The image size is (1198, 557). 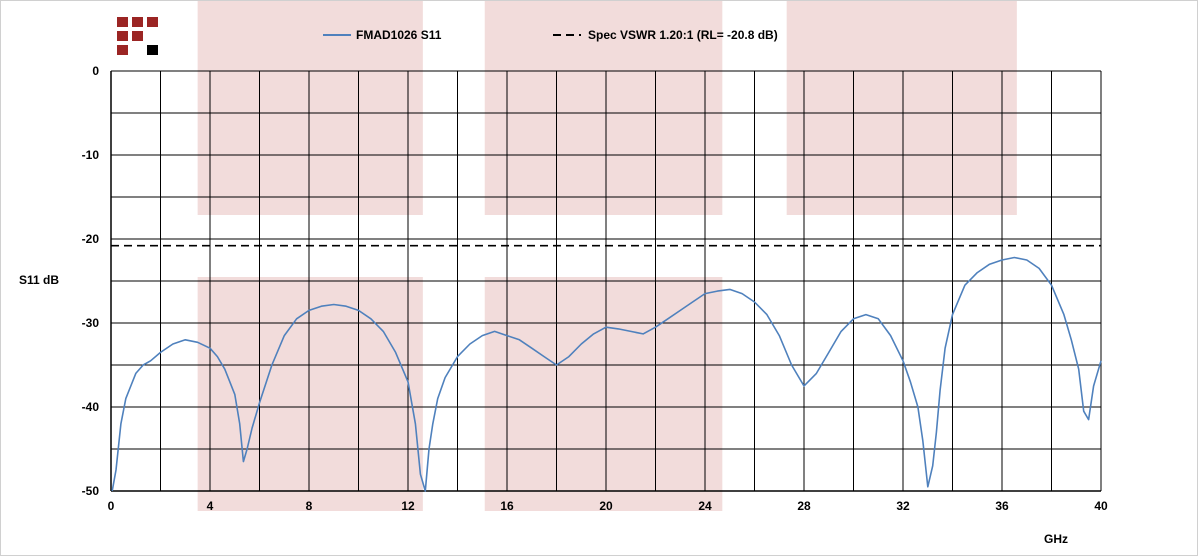 I want to click on y-tick-label: -20, so click(x=91, y=239).